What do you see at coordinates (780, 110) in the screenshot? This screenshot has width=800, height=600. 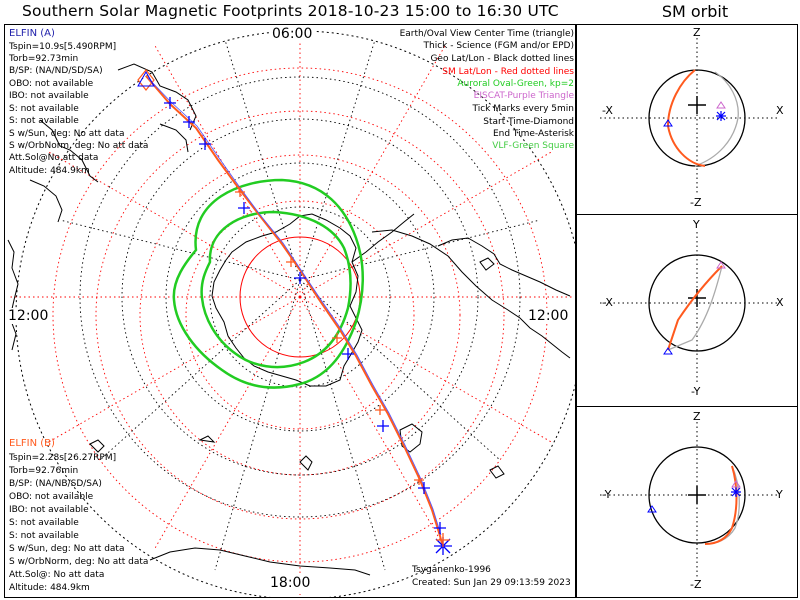 I see `panel1-right-label: X` at bounding box center [780, 110].